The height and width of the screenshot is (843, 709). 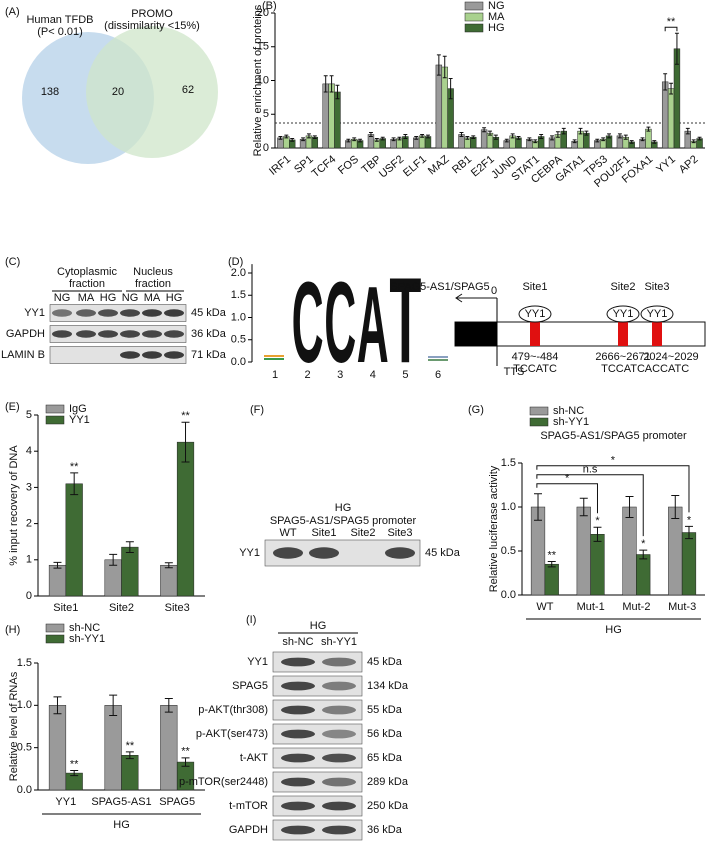 I want to click on y-tick-label: 20, so click(x=263, y=13).